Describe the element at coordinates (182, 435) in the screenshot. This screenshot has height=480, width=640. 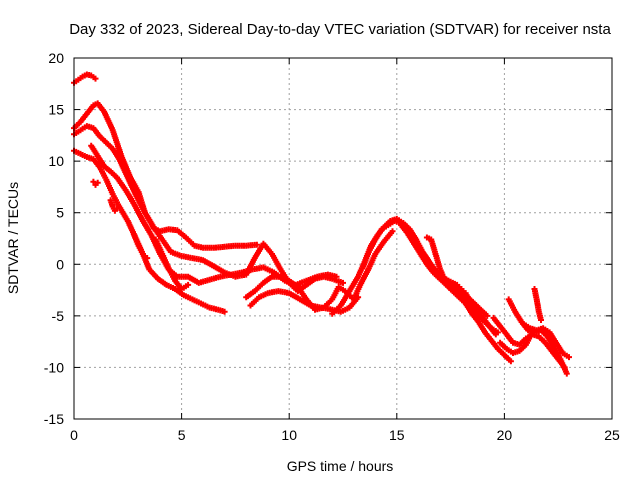
I see `x-tick-label: 5` at that location.